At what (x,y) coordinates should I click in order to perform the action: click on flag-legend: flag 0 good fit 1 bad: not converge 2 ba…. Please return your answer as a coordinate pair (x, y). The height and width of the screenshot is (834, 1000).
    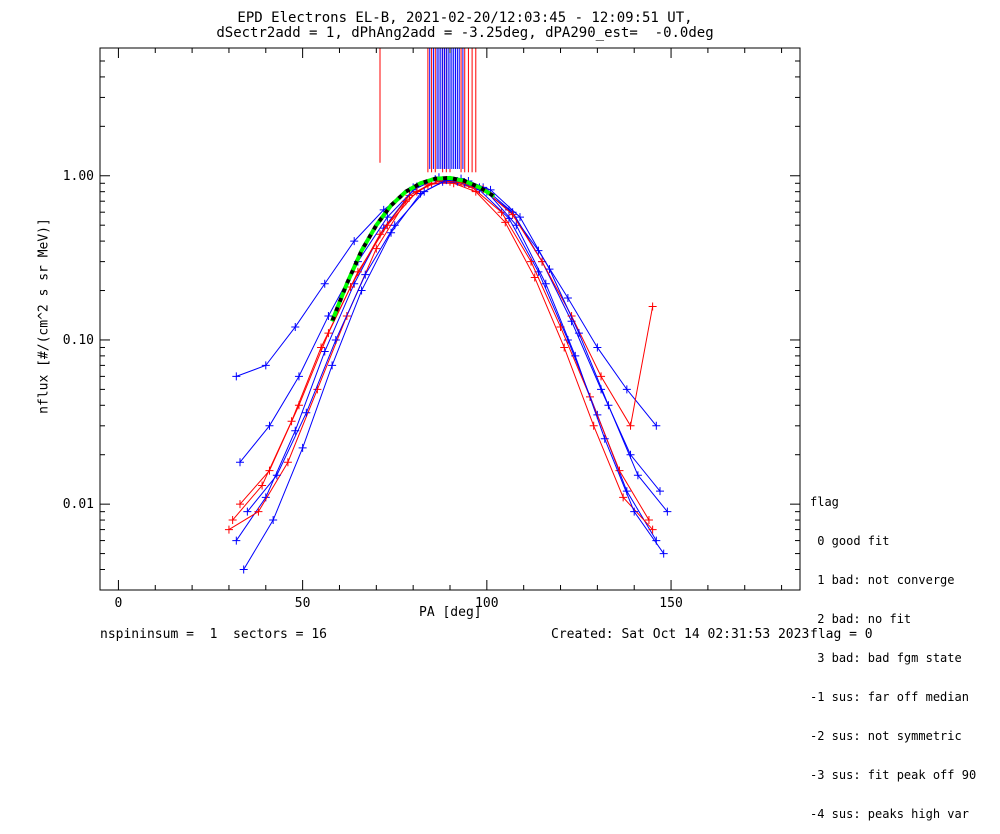
    Looking at the image, I should click on (893, 652).